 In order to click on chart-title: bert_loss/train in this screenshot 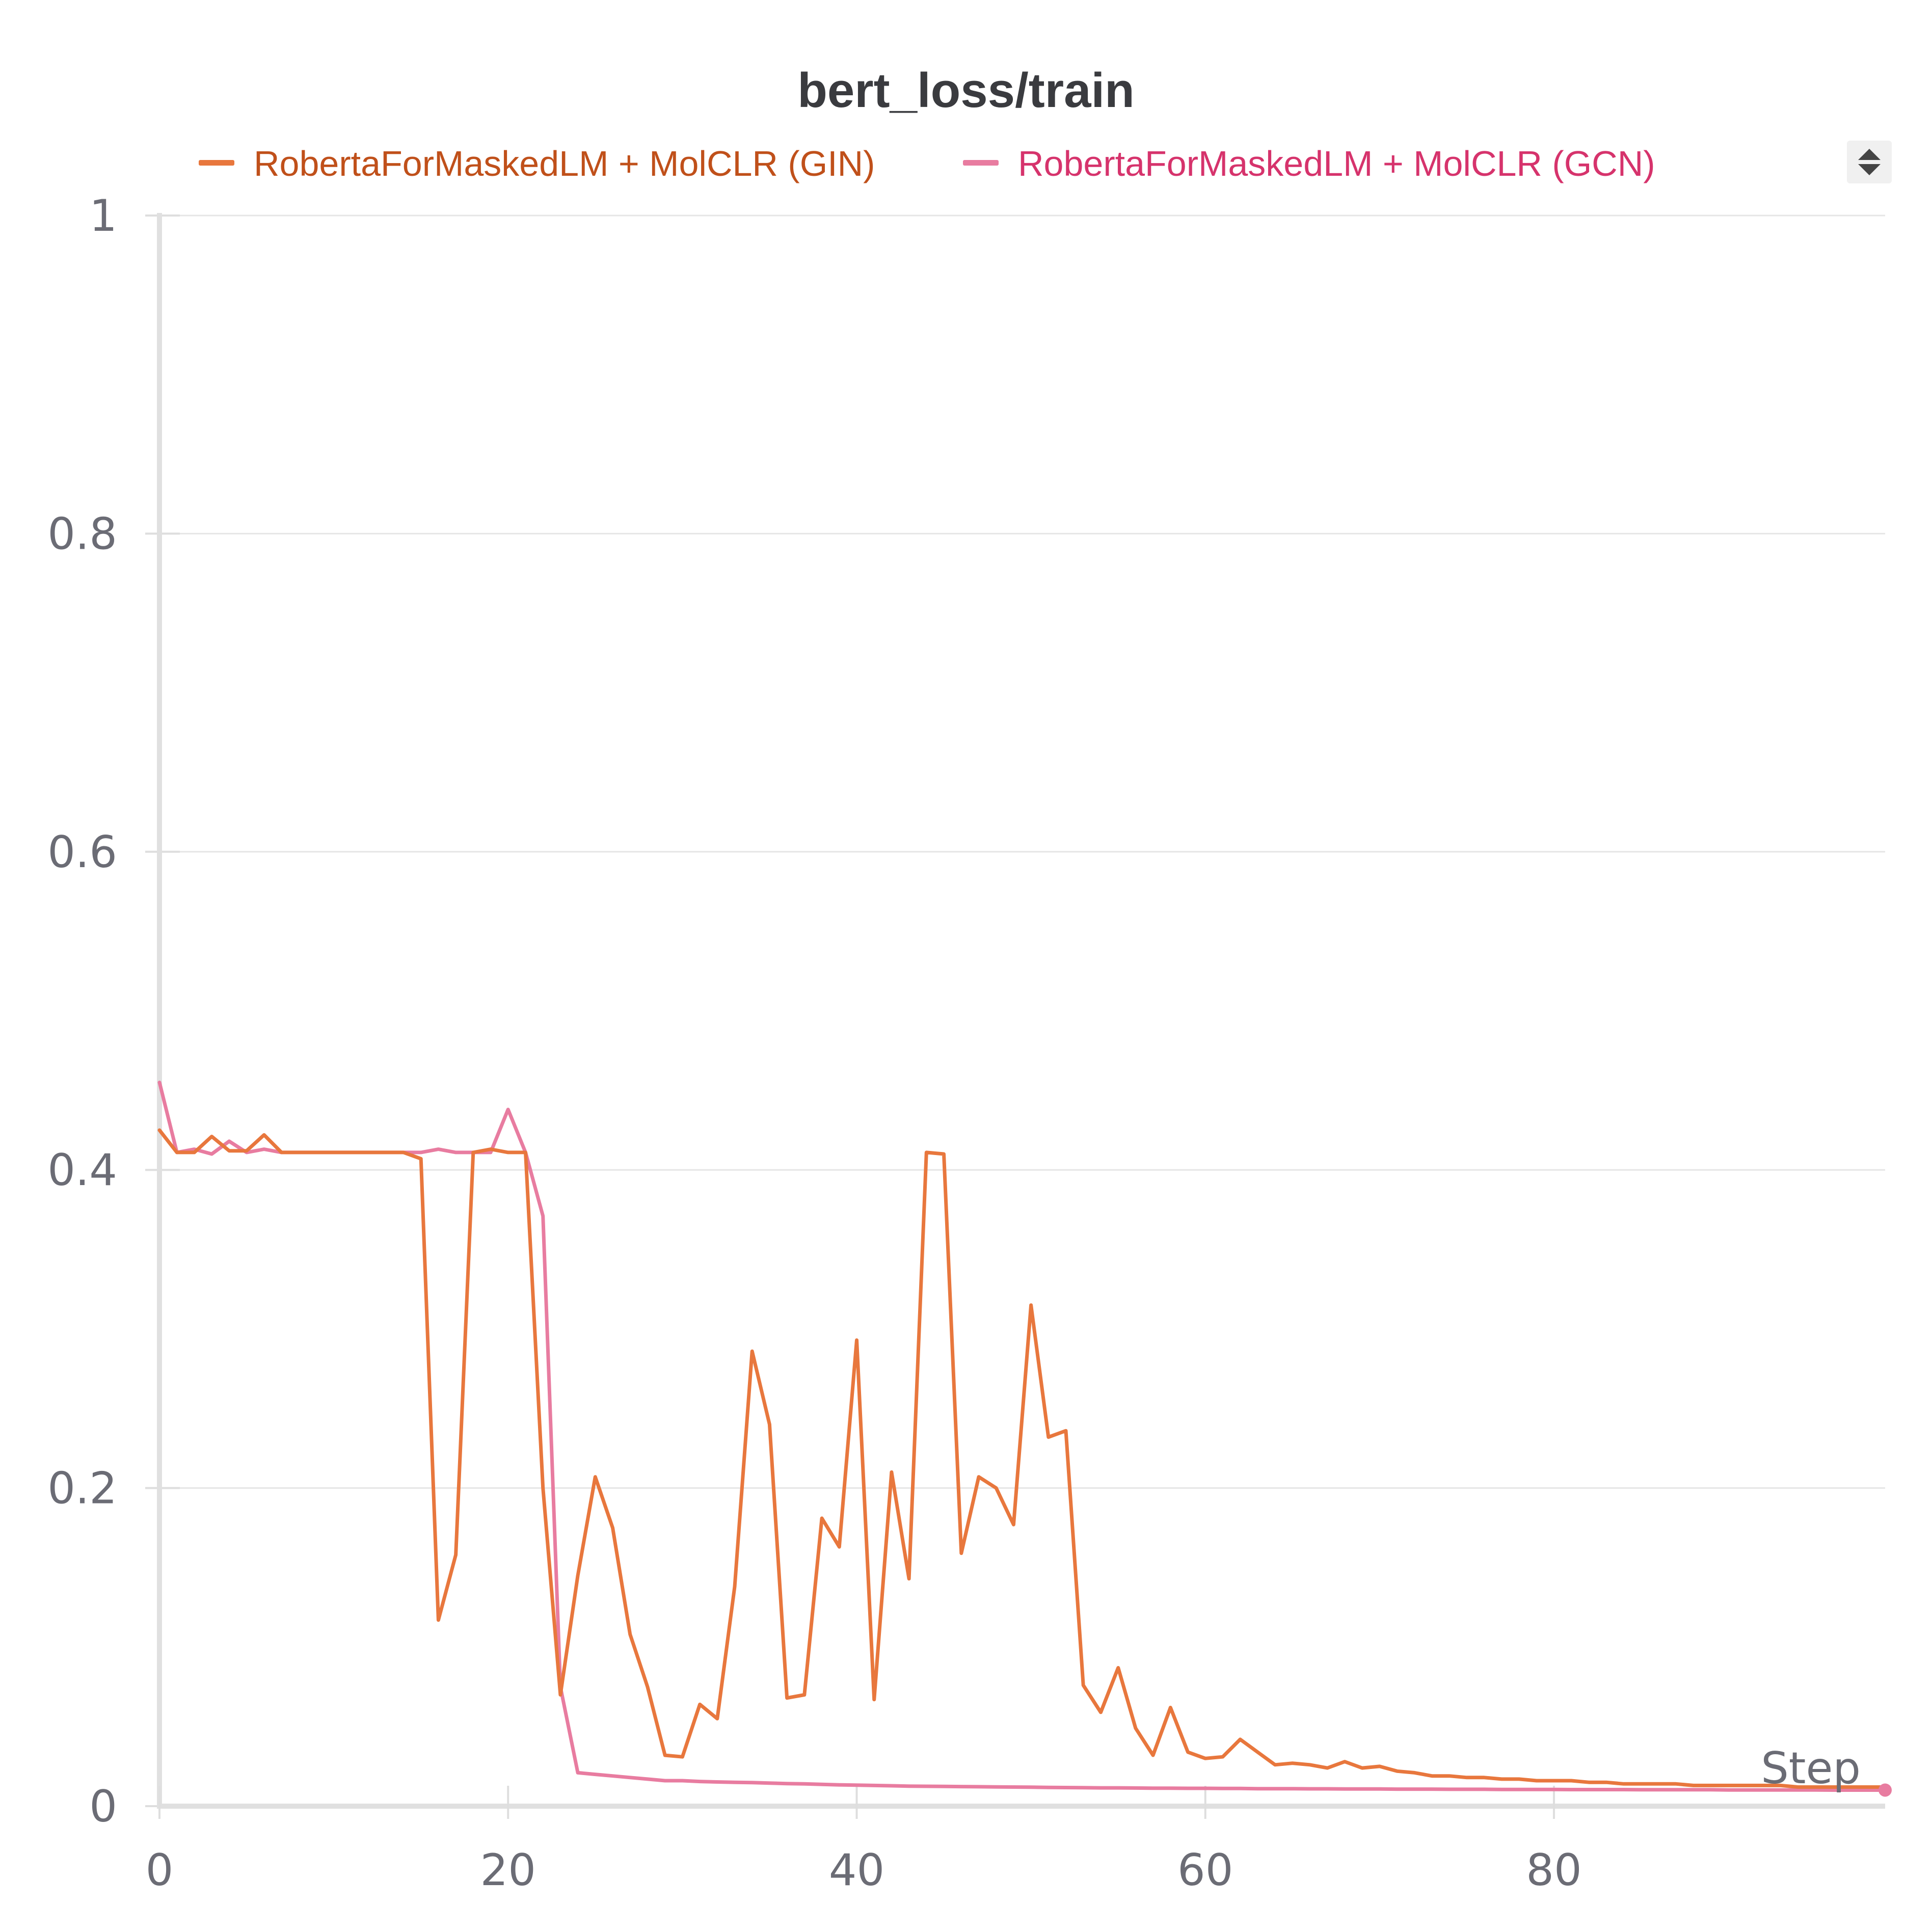, I will do `click(966, 90)`.